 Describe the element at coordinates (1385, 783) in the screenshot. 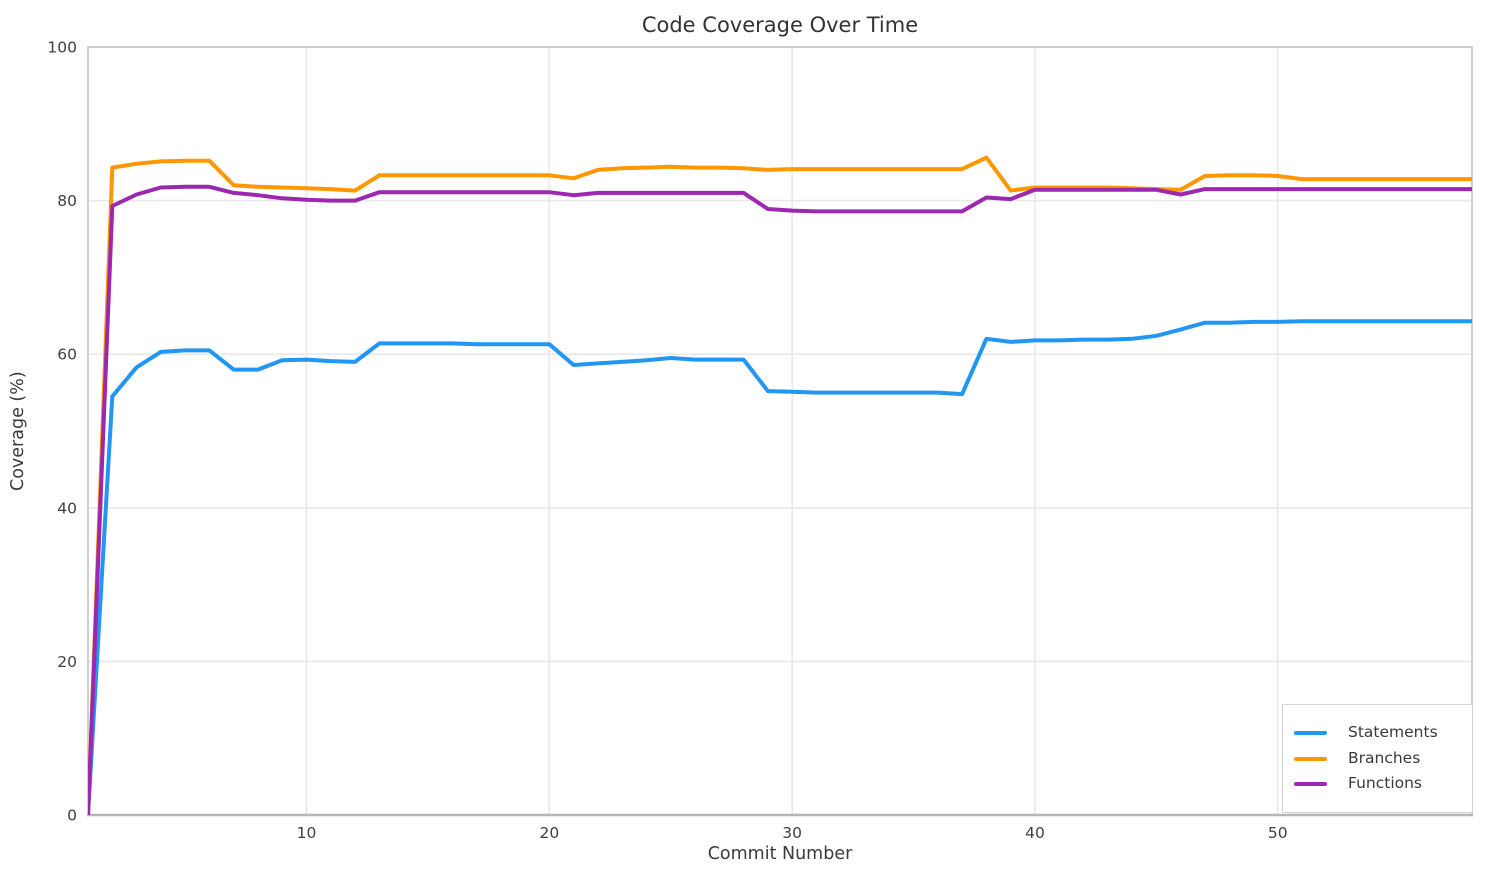

I see `legend-label-functions: Functions` at that location.